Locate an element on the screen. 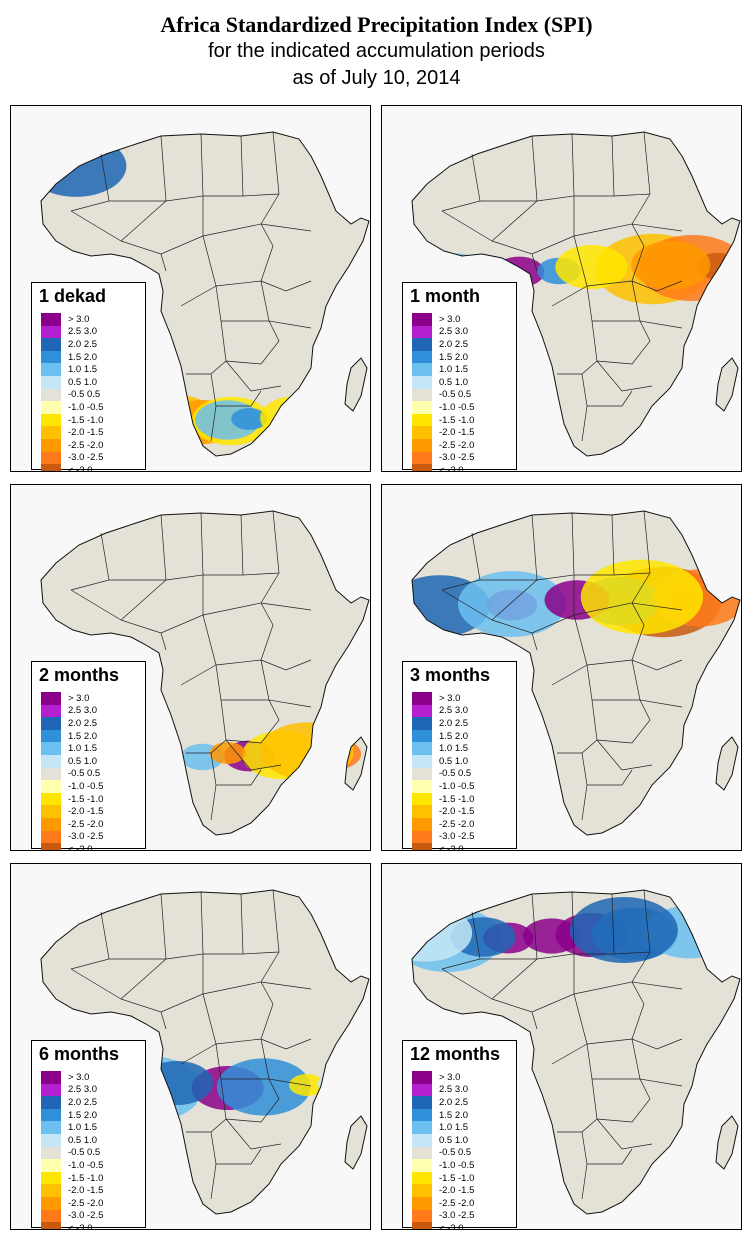 This screenshot has height=1247, width=753. africa-landmass is located at coordinates (205, 1052).